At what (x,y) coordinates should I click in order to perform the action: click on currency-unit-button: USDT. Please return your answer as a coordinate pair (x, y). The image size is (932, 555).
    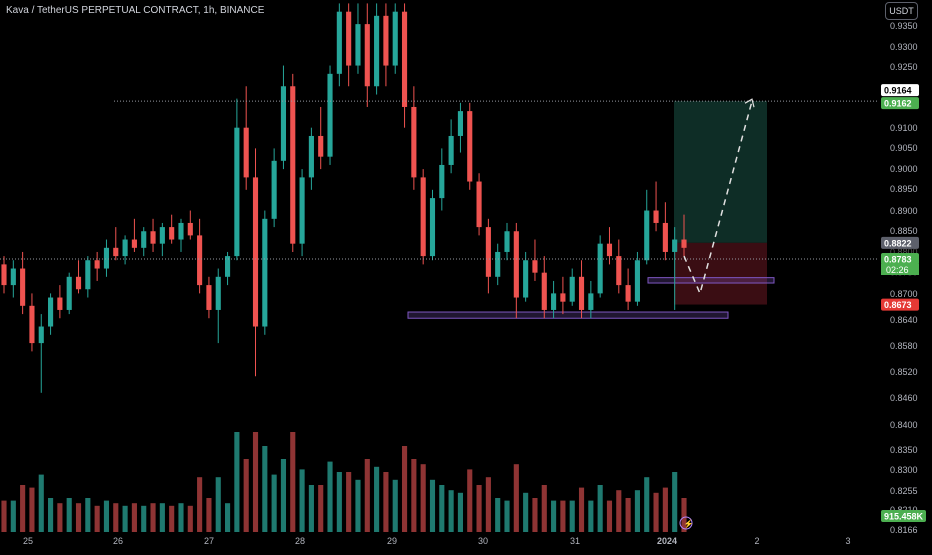
    Looking at the image, I should click on (901, 11).